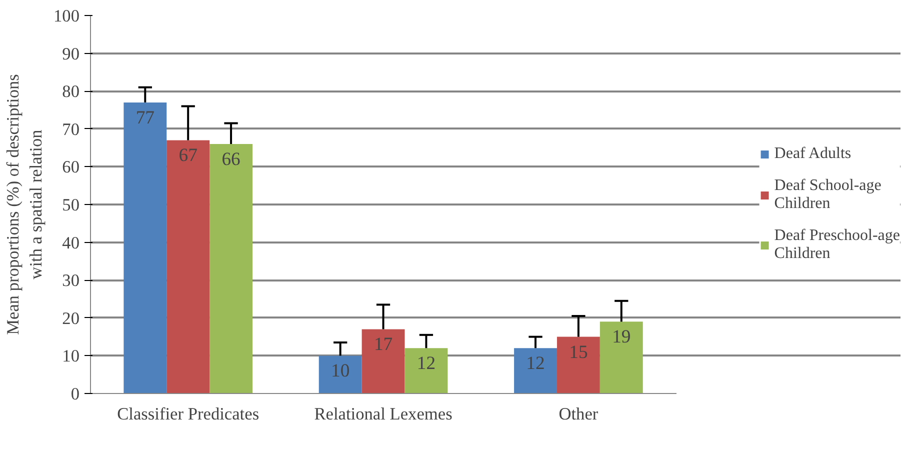 The width and height of the screenshot is (917, 470). What do you see at coordinates (71, 242) in the screenshot?
I see `y-tick-label: 40` at bounding box center [71, 242].